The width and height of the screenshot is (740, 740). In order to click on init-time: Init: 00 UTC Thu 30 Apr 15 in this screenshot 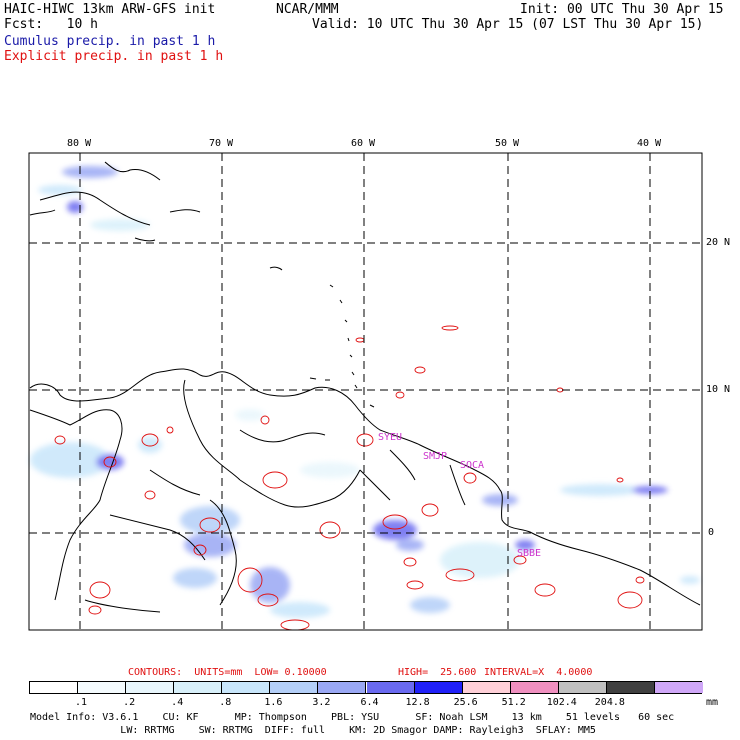, I will do `click(622, 9)`.